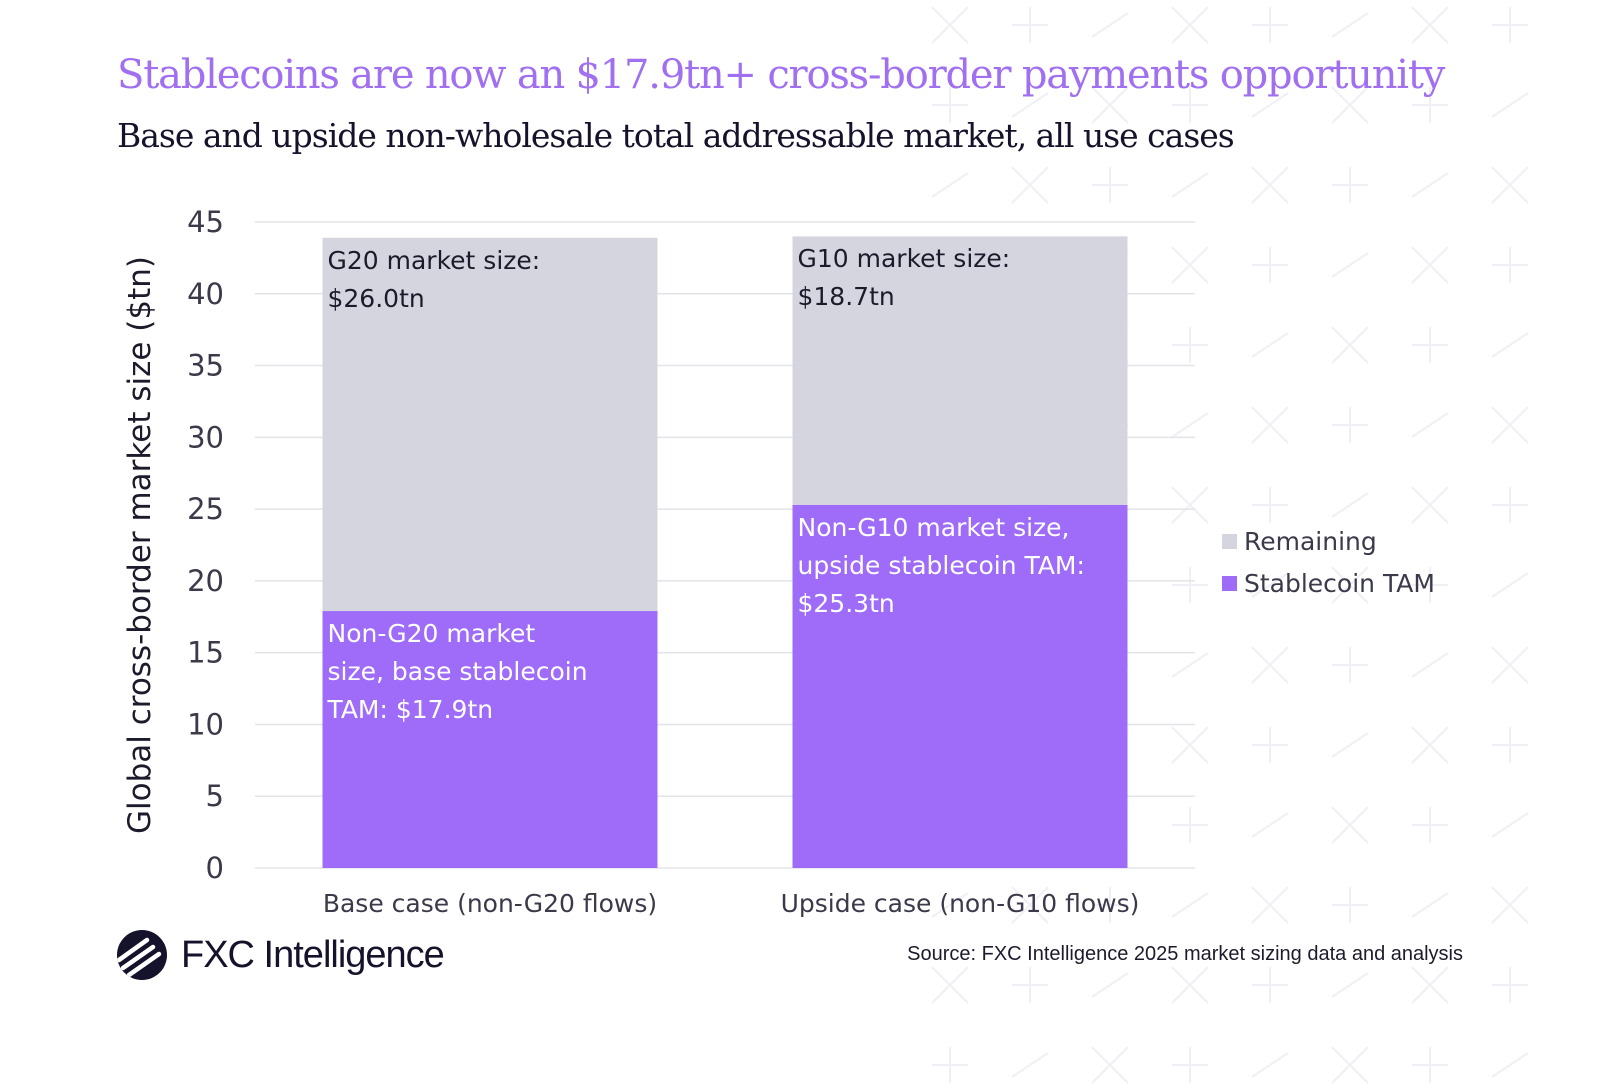 The width and height of the screenshot is (1600, 1088). Describe the element at coordinates (960, 903) in the screenshot. I see `x-tick-label-2: Upside case (non-G10 flows)` at that location.